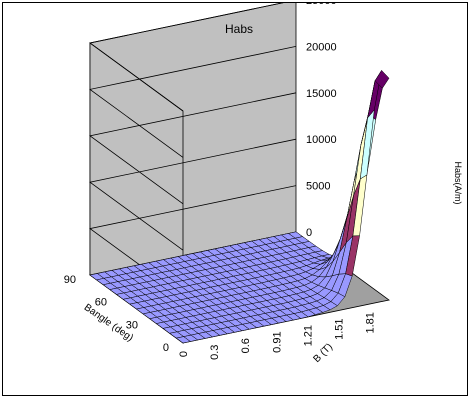 The image size is (474, 405). What do you see at coordinates (246, 345) in the screenshot?
I see `x-tick-label: 0.6` at bounding box center [246, 345].